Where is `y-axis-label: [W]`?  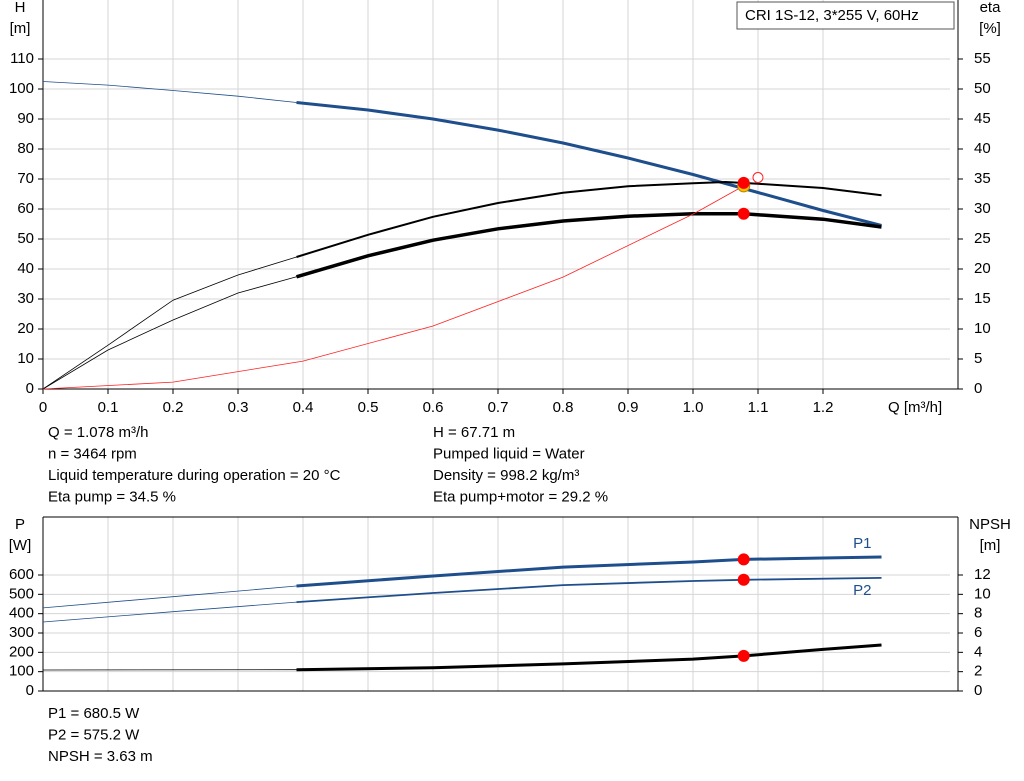
y-axis-label: [W] is located at coordinates (20, 545).